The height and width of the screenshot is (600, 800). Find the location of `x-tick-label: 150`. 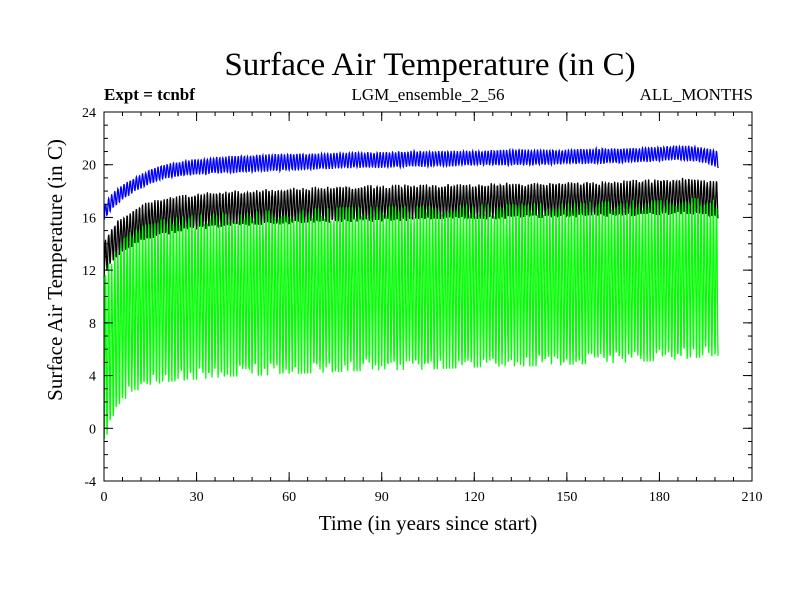

x-tick-label: 150 is located at coordinates (566, 497).